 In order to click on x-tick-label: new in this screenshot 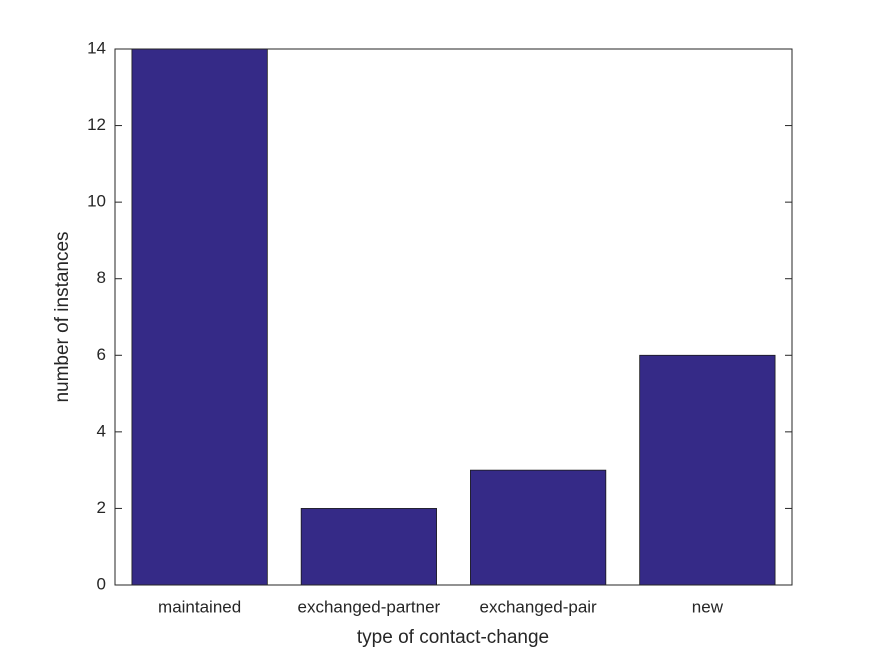, I will do `click(708, 606)`.